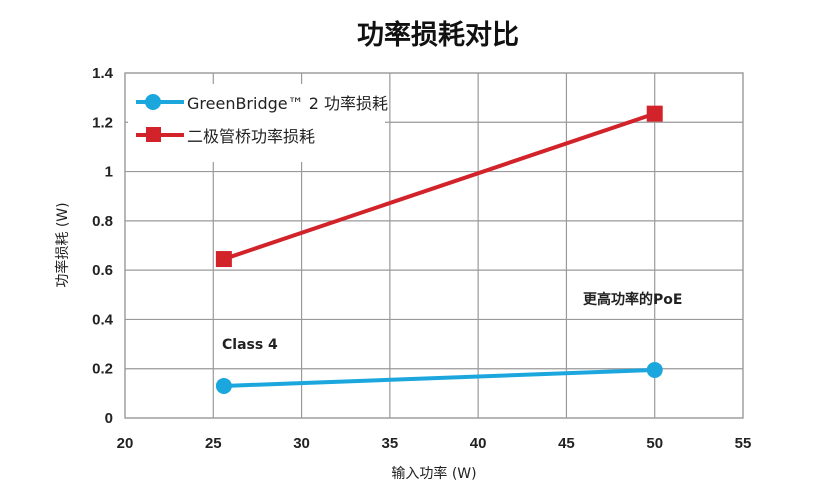  Describe the element at coordinates (434, 443) in the screenshot. I see `x-tick-labels: 20 25 30 35 40 45 50 55` at that location.